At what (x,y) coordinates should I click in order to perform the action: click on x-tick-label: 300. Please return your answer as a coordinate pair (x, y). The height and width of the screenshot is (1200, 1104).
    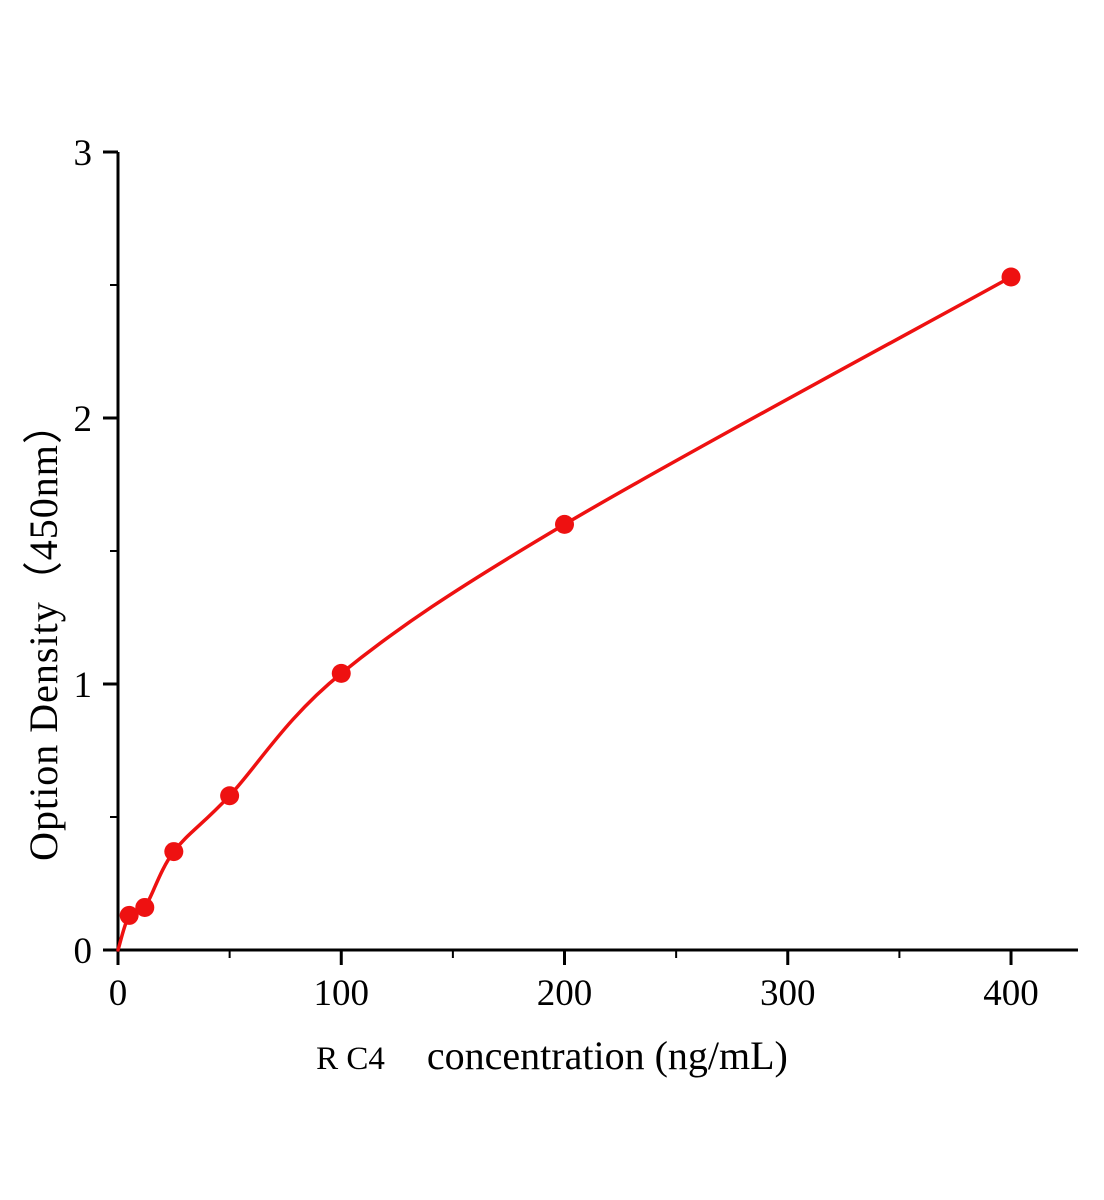
    Looking at the image, I should click on (788, 993).